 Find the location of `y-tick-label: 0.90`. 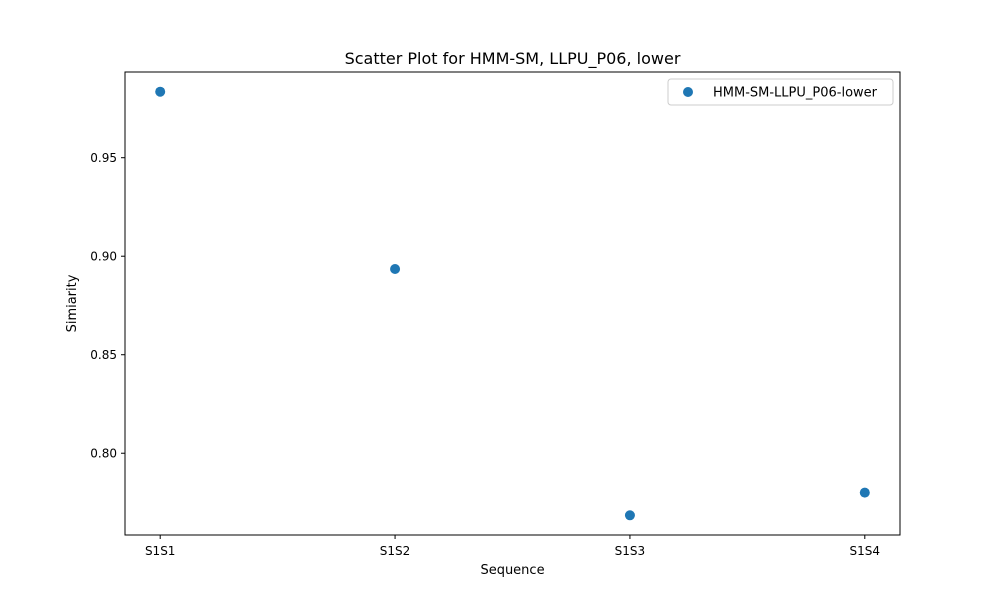

y-tick-label: 0.90 is located at coordinates (103, 257).